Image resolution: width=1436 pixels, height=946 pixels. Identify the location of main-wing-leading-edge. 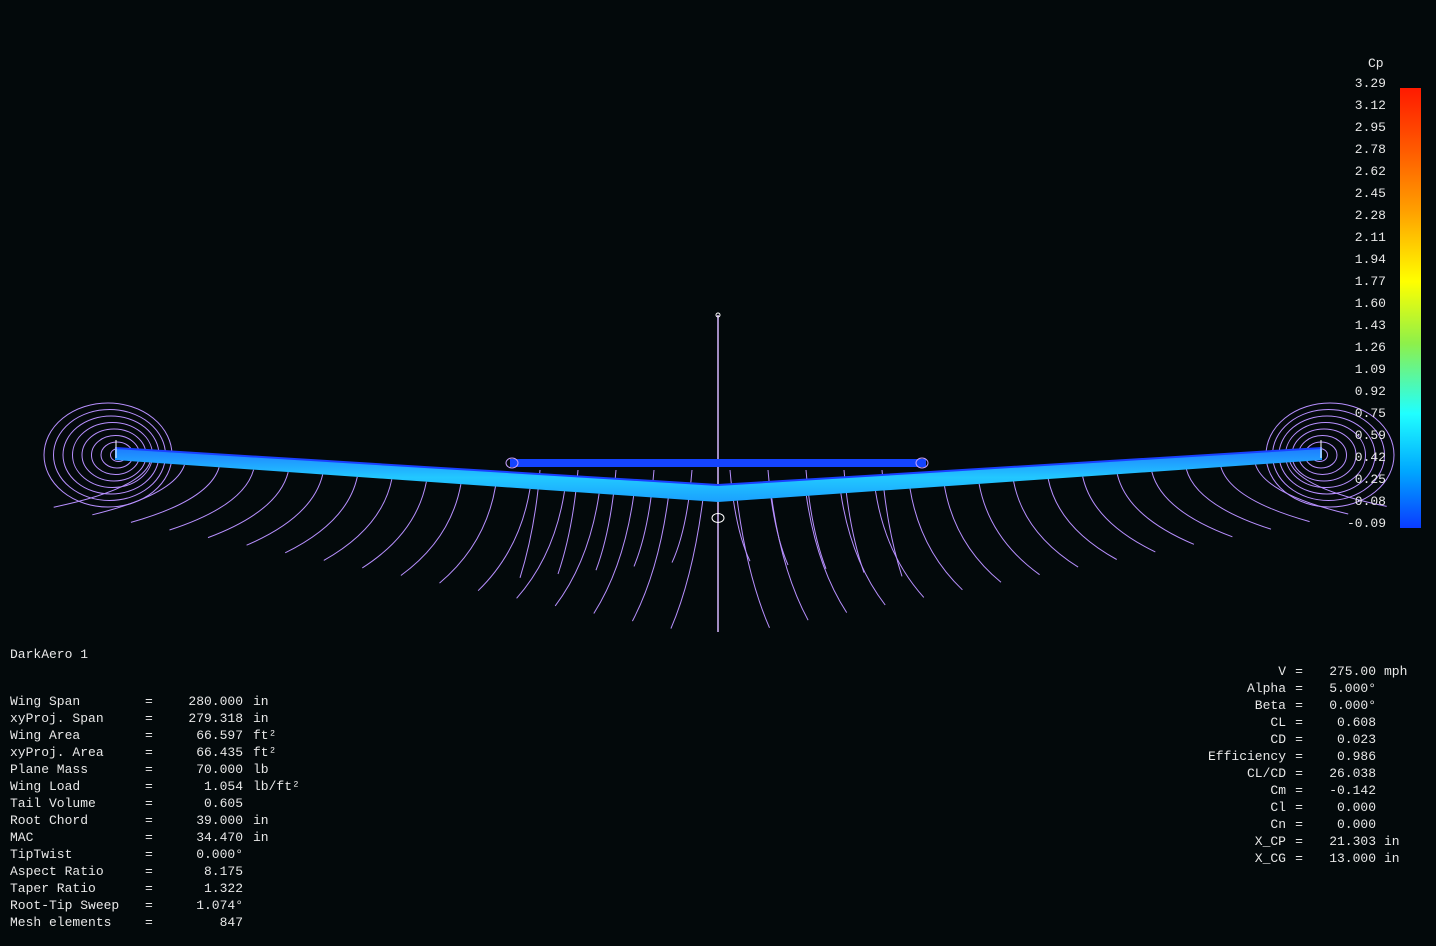
(718, 467).